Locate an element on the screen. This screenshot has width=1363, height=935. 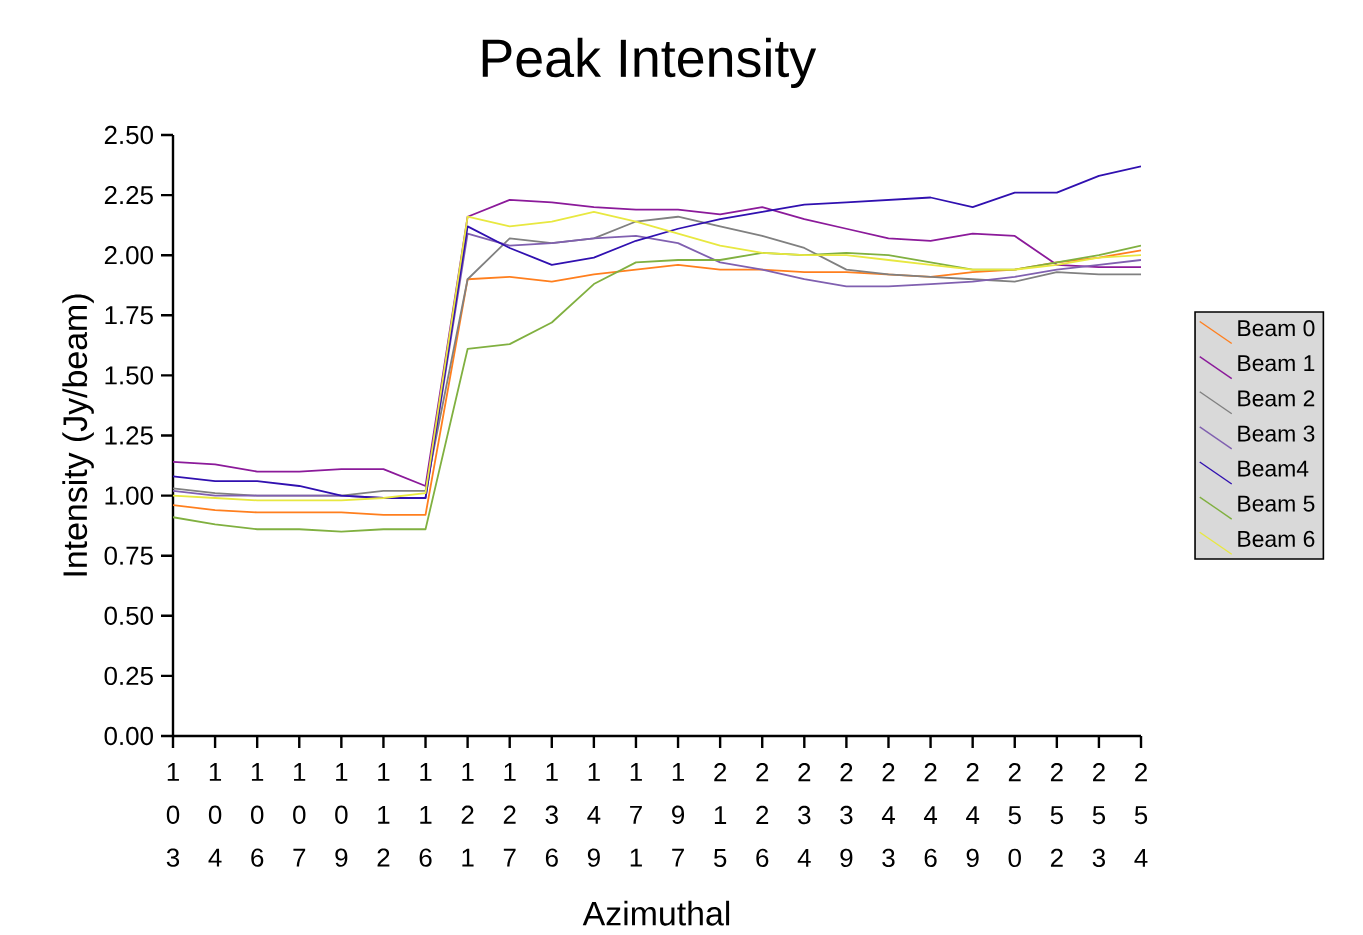
x-tick-label: 234 is located at coordinates (804, 815).